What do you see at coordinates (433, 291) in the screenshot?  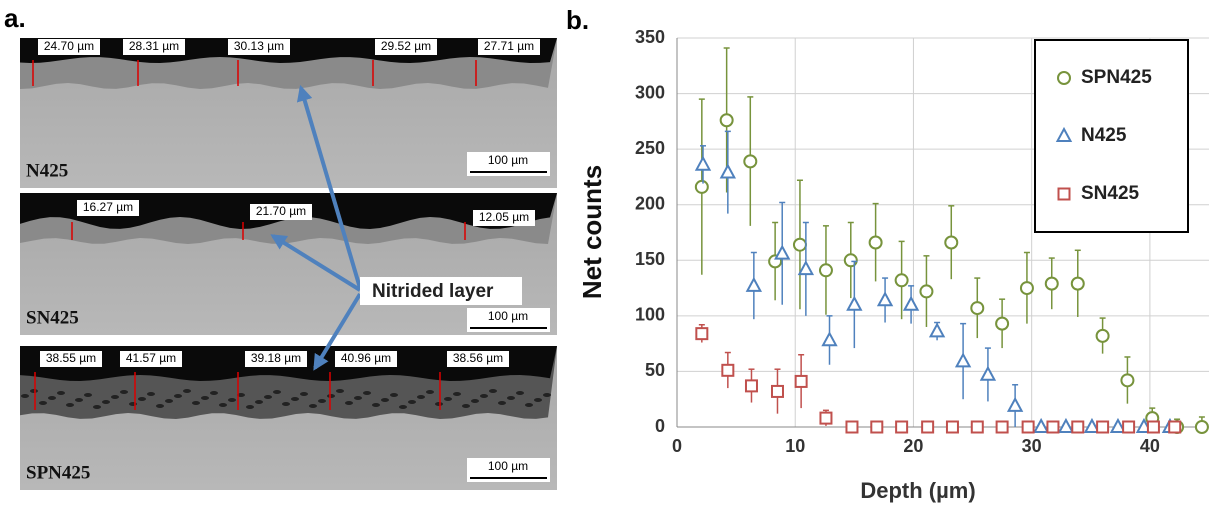 I see `annotation: Nitrided layer` at bounding box center [433, 291].